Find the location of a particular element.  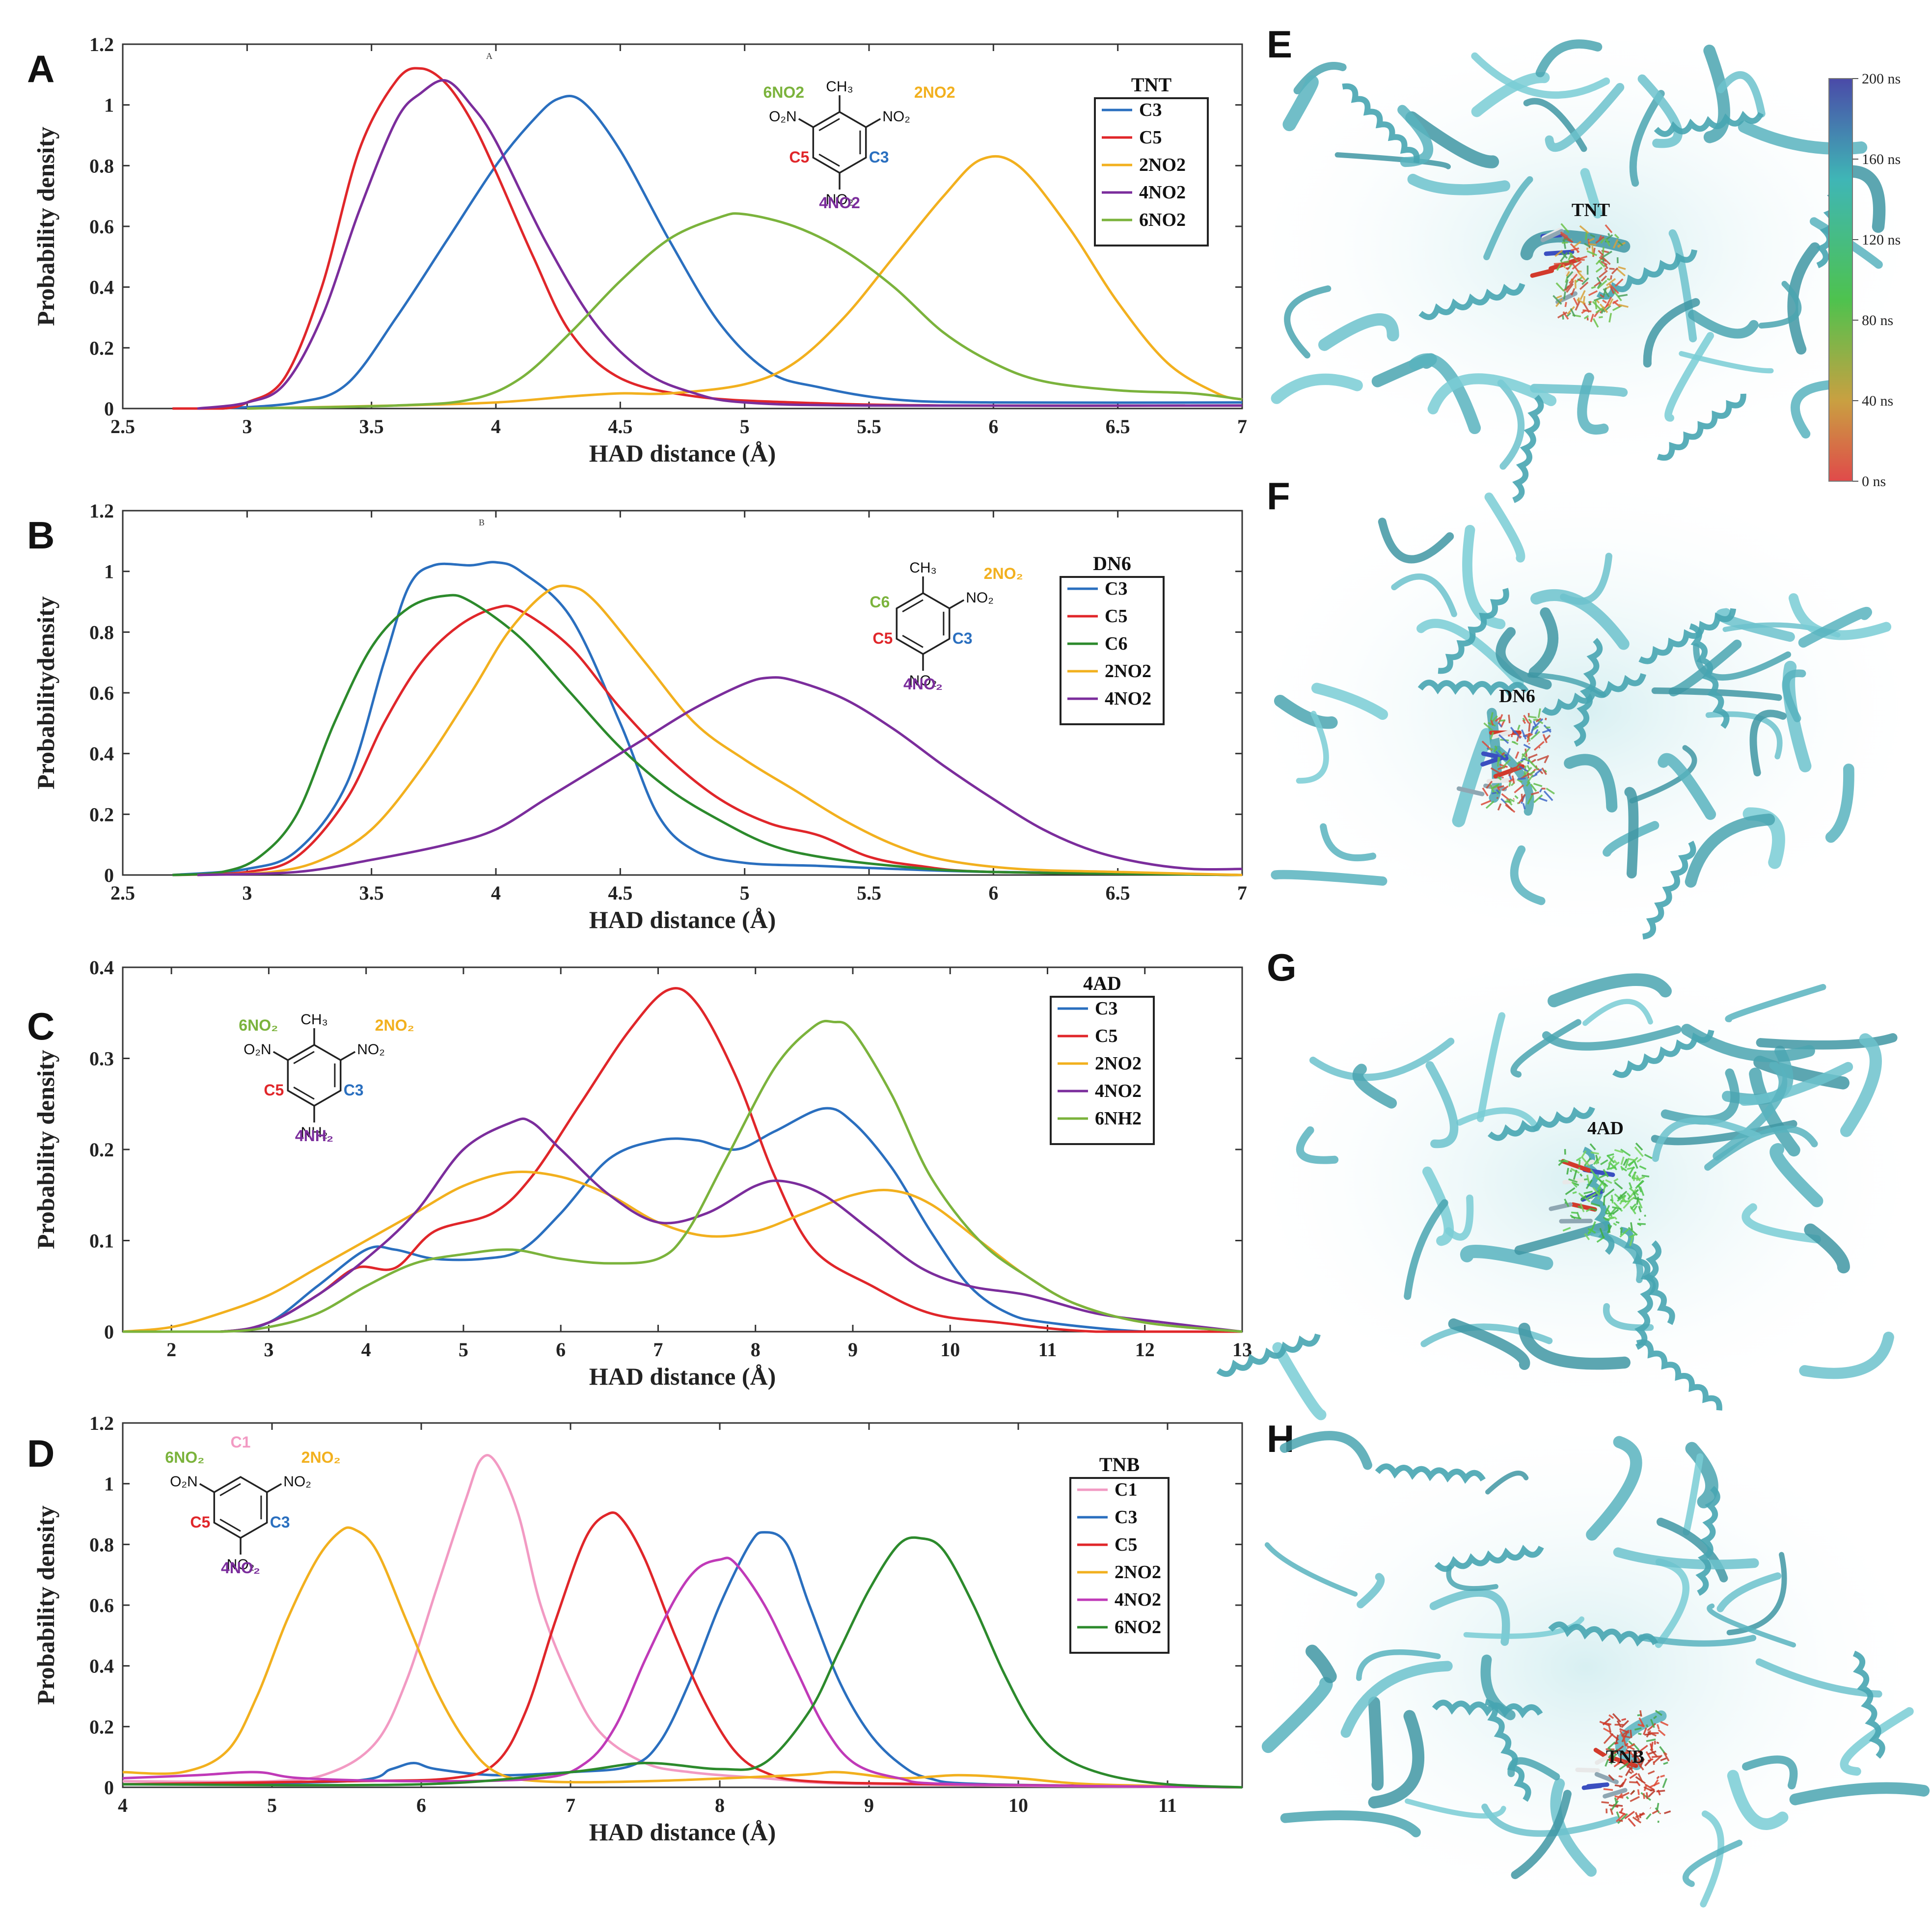

y-tick-label: 0.8 is located at coordinates (101, 632).